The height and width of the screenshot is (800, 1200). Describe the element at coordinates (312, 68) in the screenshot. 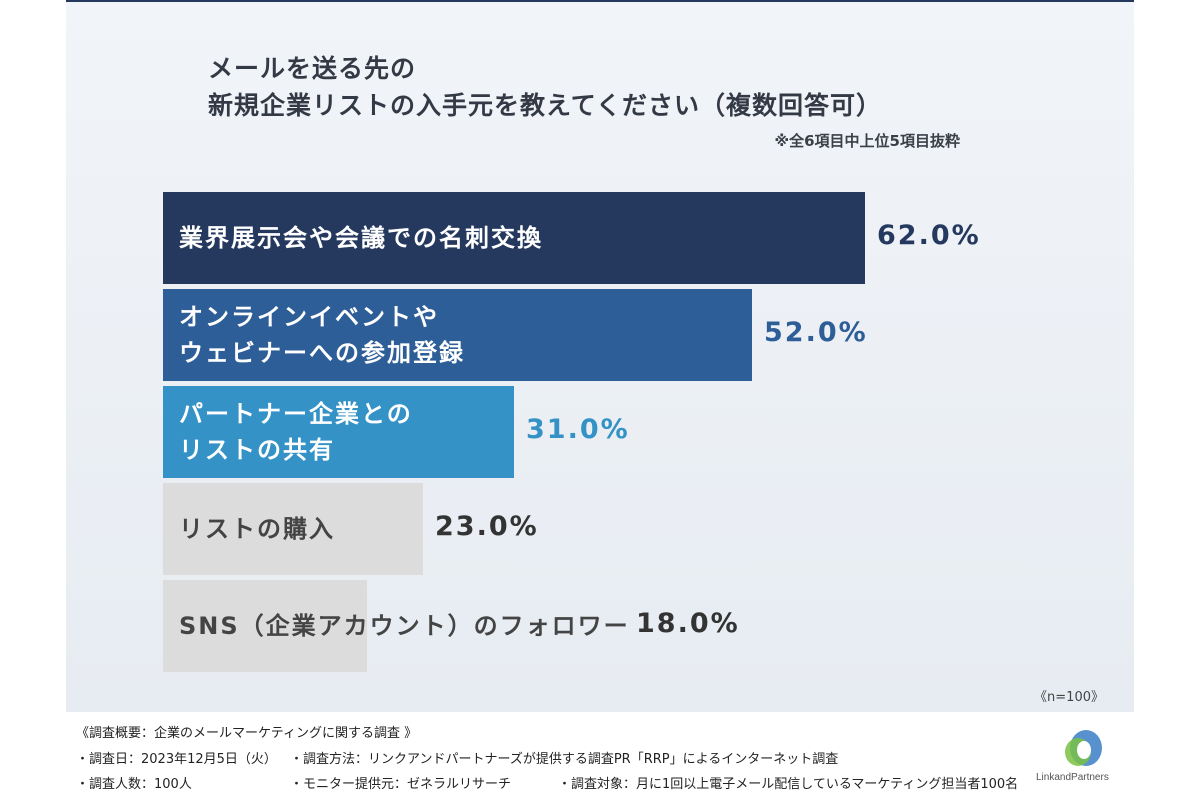

I see `title-line-1: メールを送る先の` at that location.